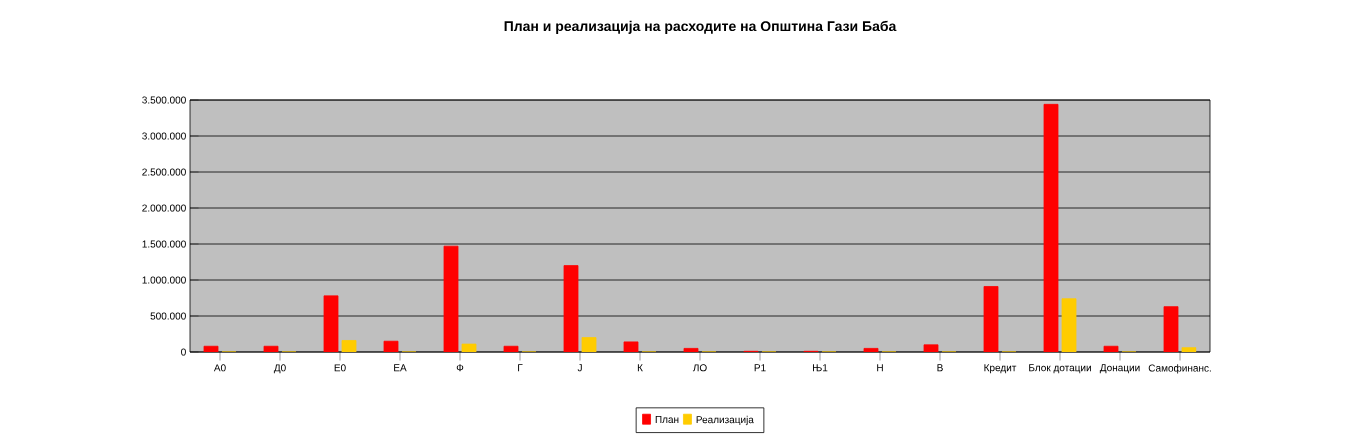 The image size is (1350, 436). I want to click on y-tick-label: 1.500.000, so click(164, 244).